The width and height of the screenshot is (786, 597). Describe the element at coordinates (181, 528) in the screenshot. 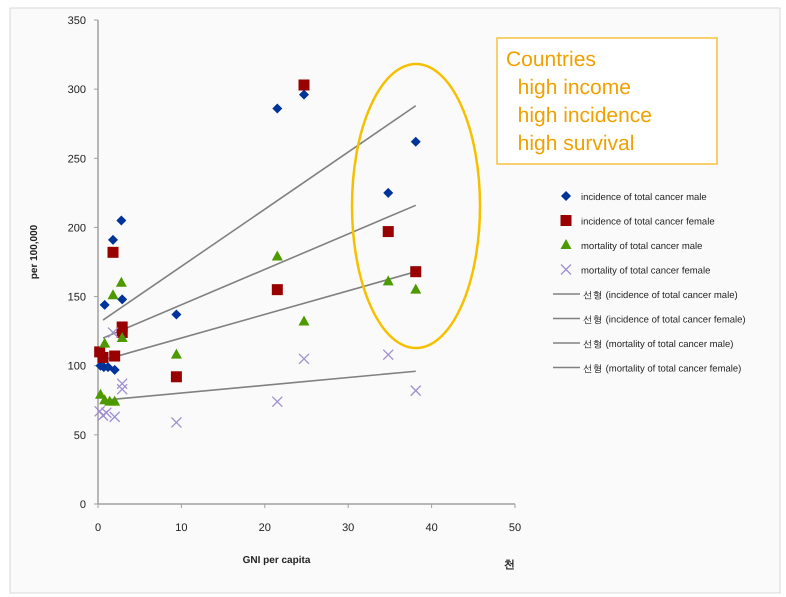

I see `x-tick-label: 10` at that location.